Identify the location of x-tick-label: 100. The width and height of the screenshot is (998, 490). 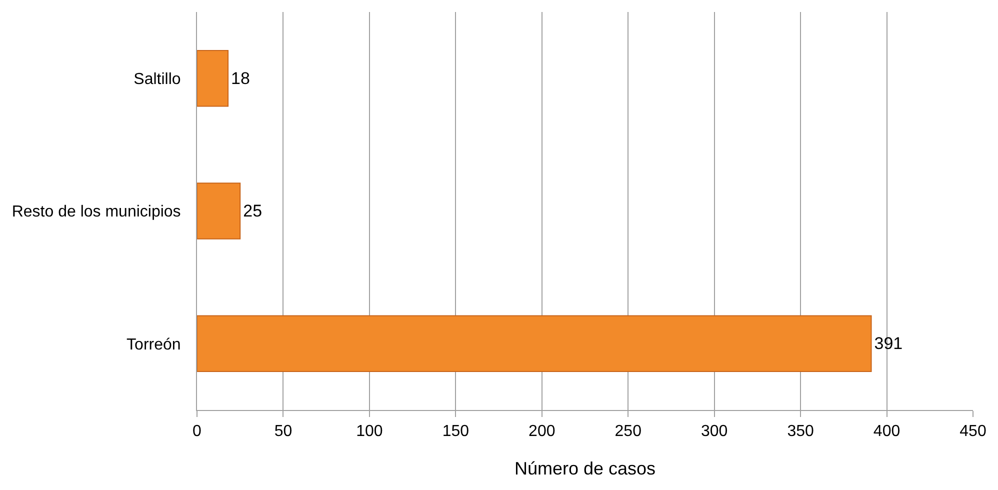
(369, 431).